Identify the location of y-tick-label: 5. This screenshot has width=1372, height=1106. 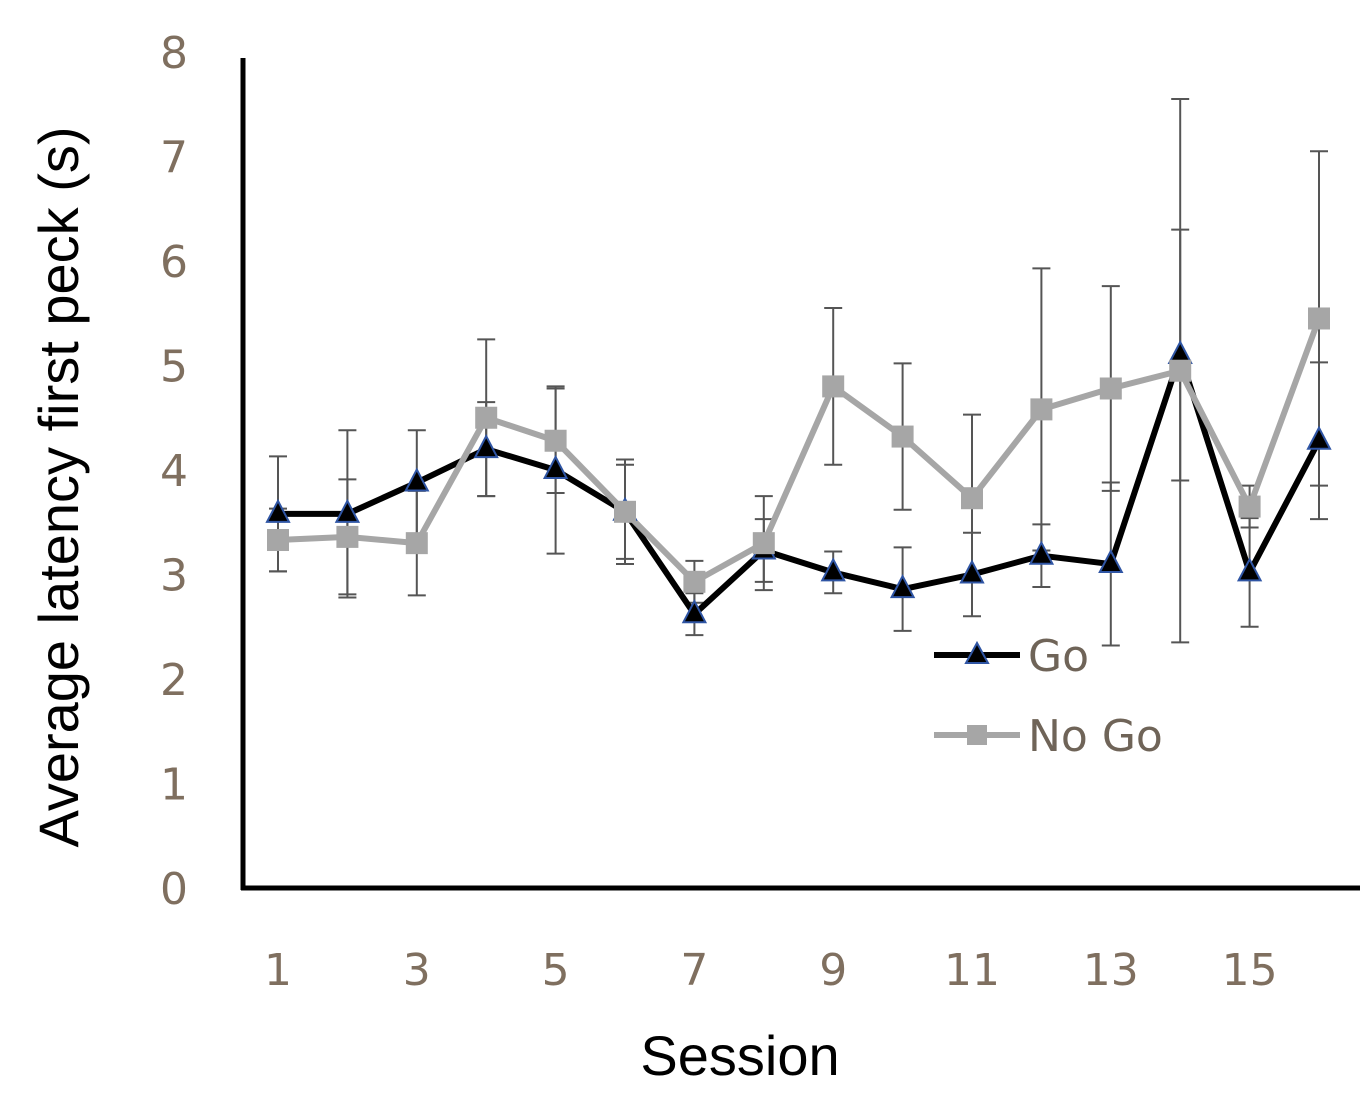
(174, 367).